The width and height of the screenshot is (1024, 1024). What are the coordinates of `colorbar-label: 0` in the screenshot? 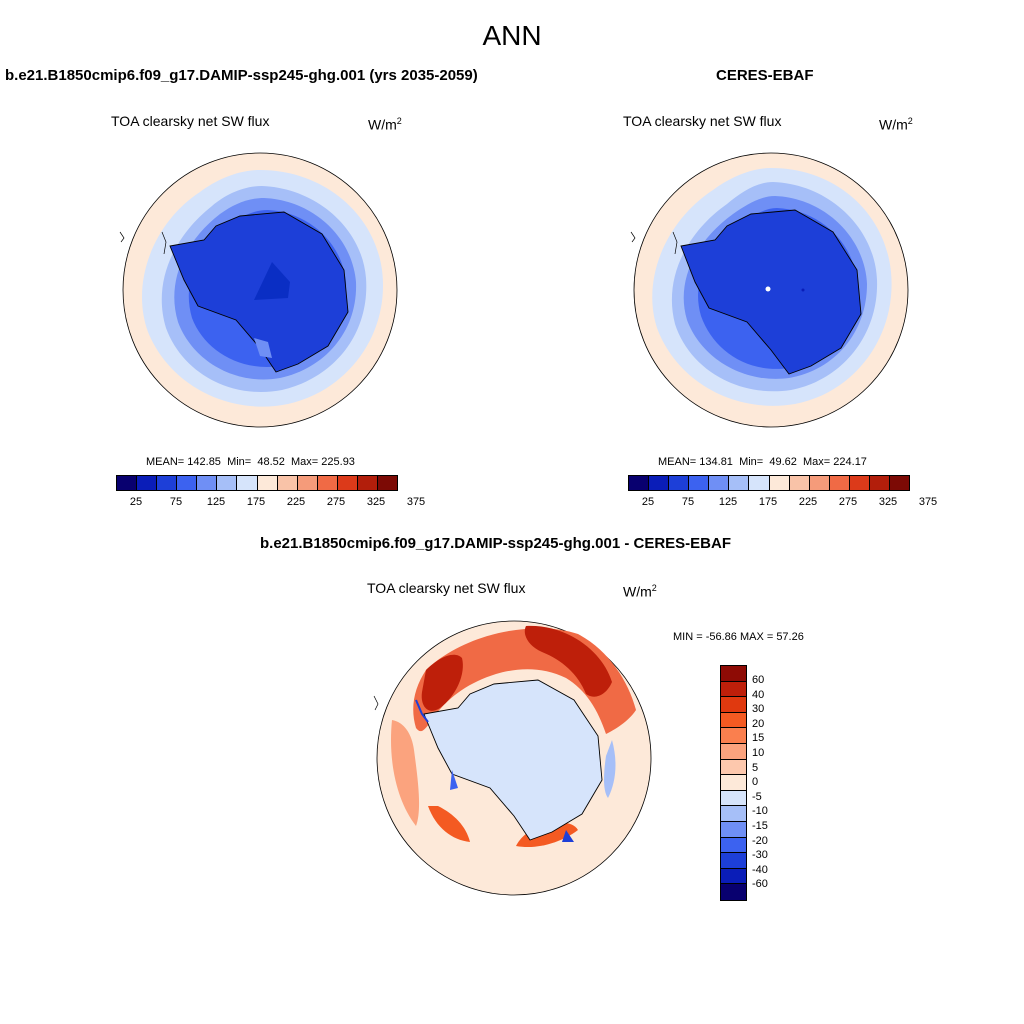 It's located at (755, 782).